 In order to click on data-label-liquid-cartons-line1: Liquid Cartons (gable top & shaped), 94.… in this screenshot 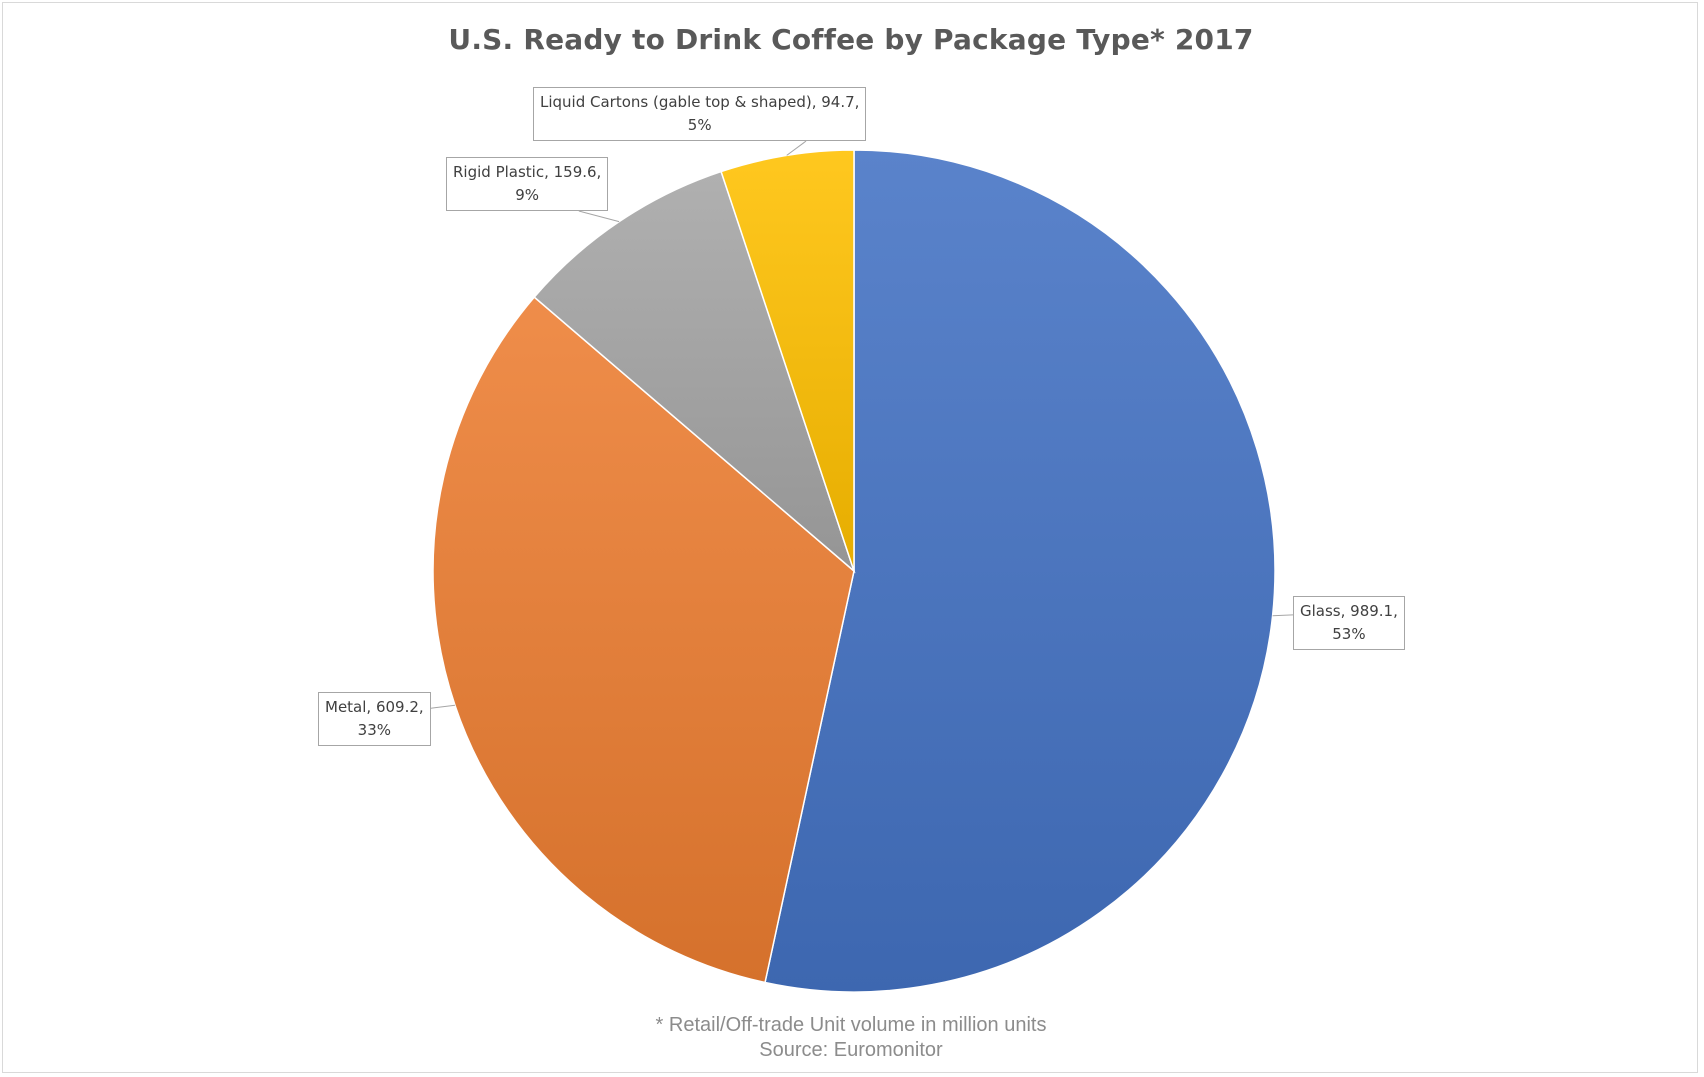, I will do `click(700, 102)`.